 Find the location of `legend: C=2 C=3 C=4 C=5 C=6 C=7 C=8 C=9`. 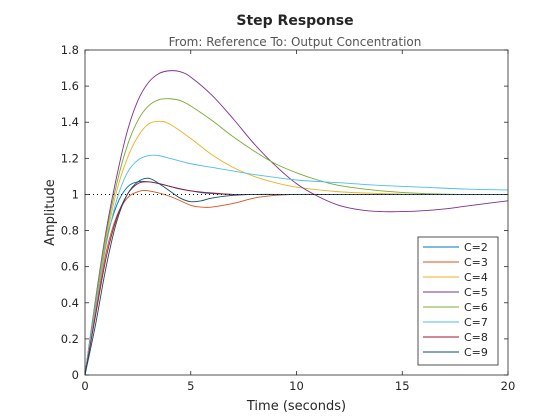

legend: C=2 C=3 C=4 C=5 C=6 C=7 C=8 C=9 is located at coordinates (458, 301).